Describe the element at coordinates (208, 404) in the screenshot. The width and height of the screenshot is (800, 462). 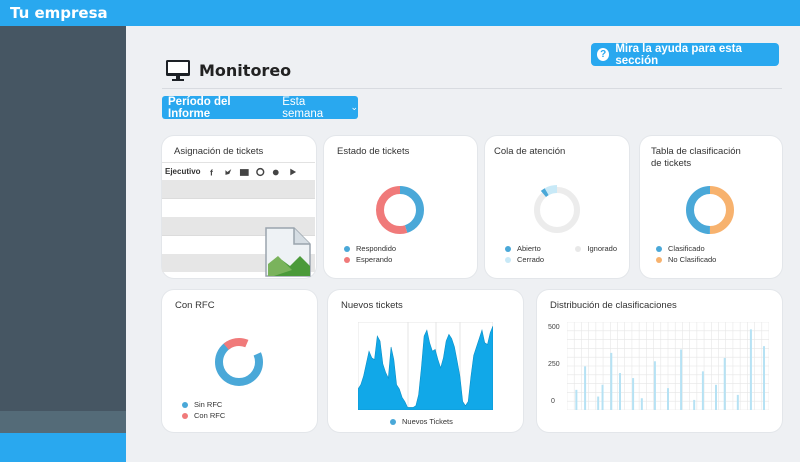
I see `legend-label: Sin RFC` at that location.